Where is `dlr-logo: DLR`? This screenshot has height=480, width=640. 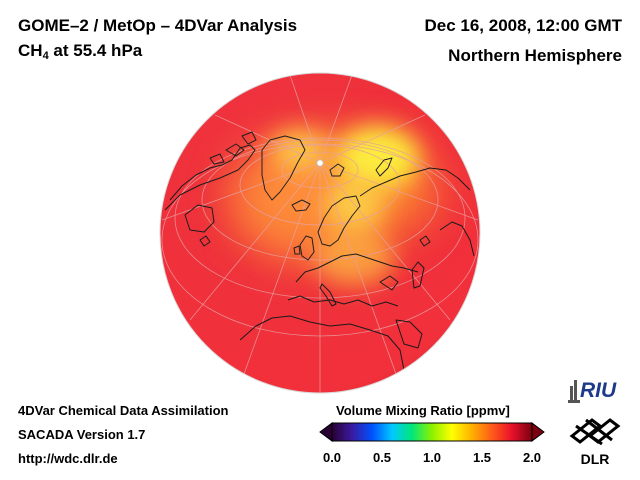
dlr-logo: DLR is located at coordinates (595, 442).